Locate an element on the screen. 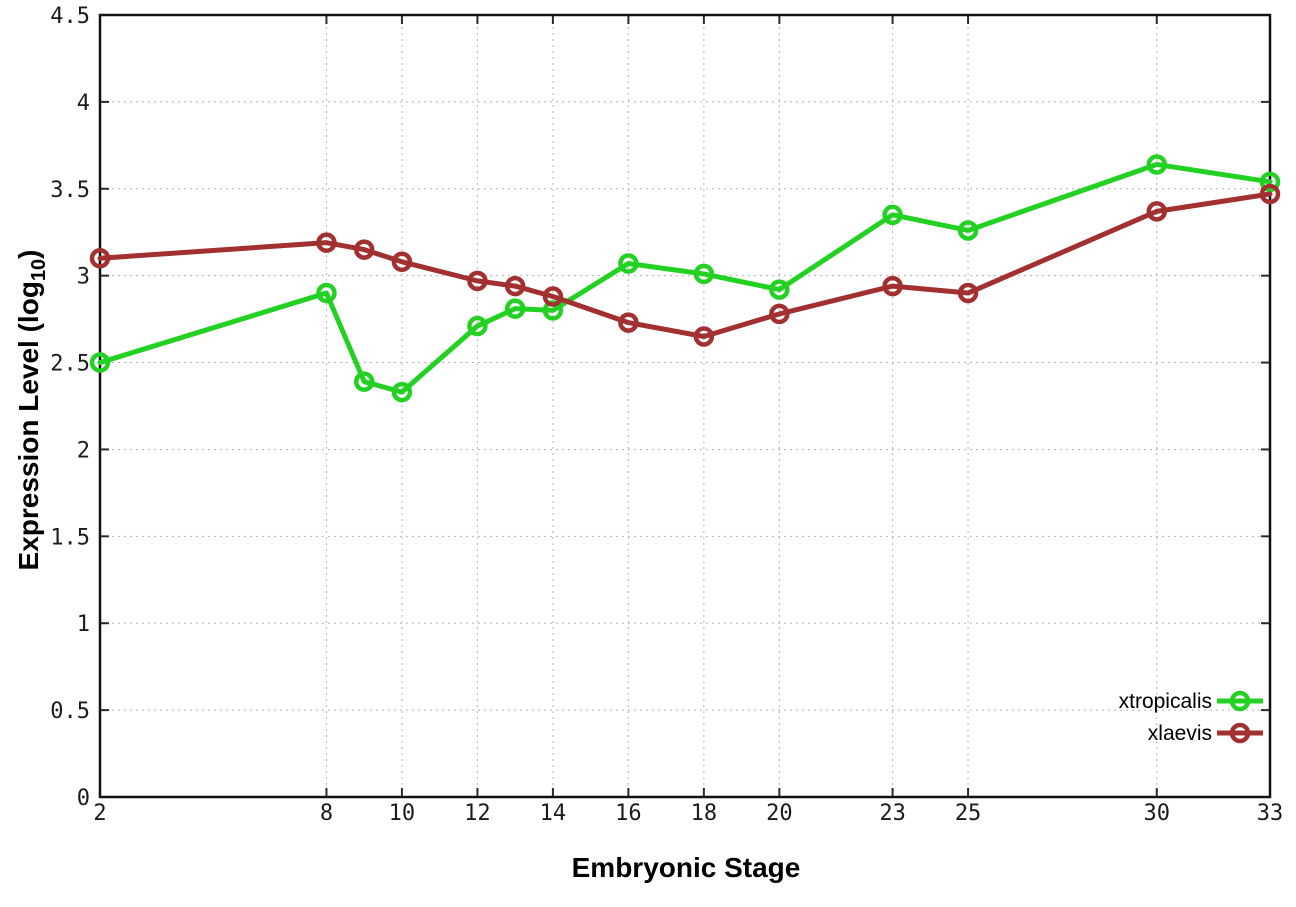 The width and height of the screenshot is (1296, 907). x-tick-label: 23 is located at coordinates (892, 813).